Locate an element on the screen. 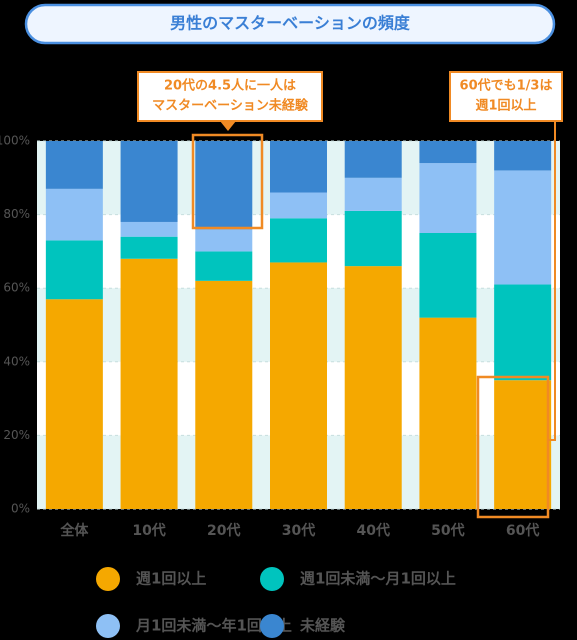 This screenshot has width=577, height=640. x-tick-label: 20代 is located at coordinates (223, 530).